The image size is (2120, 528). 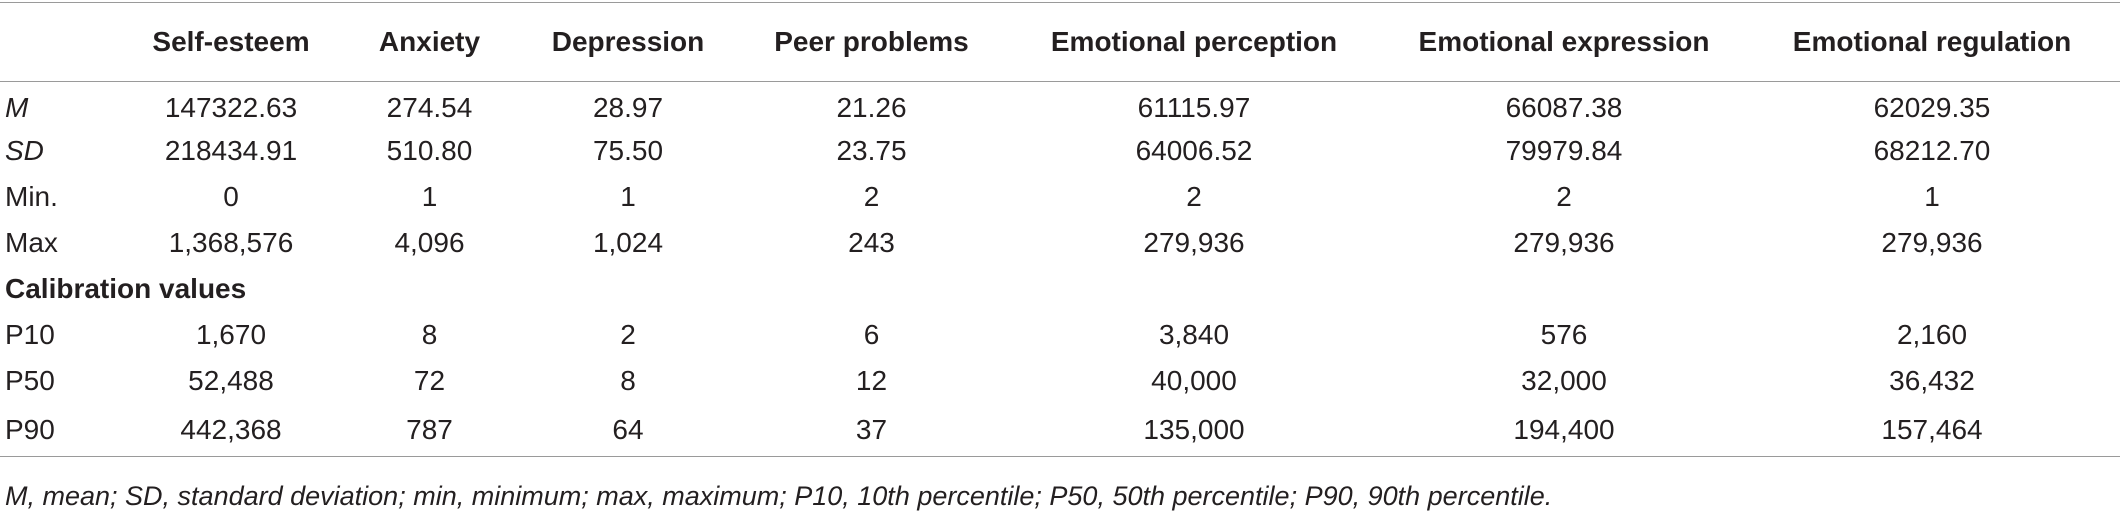 What do you see at coordinates (231, 42) in the screenshot?
I see `column-header-self-esteem: Self-esteem` at bounding box center [231, 42].